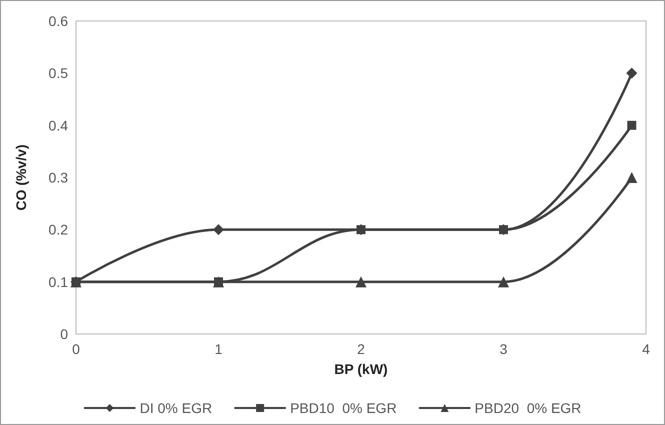  What do you see at coordinates (343, 408) in the screenshot?
I see `legend-label: PBD10 0% EGR` at bounding box center [343, 408].